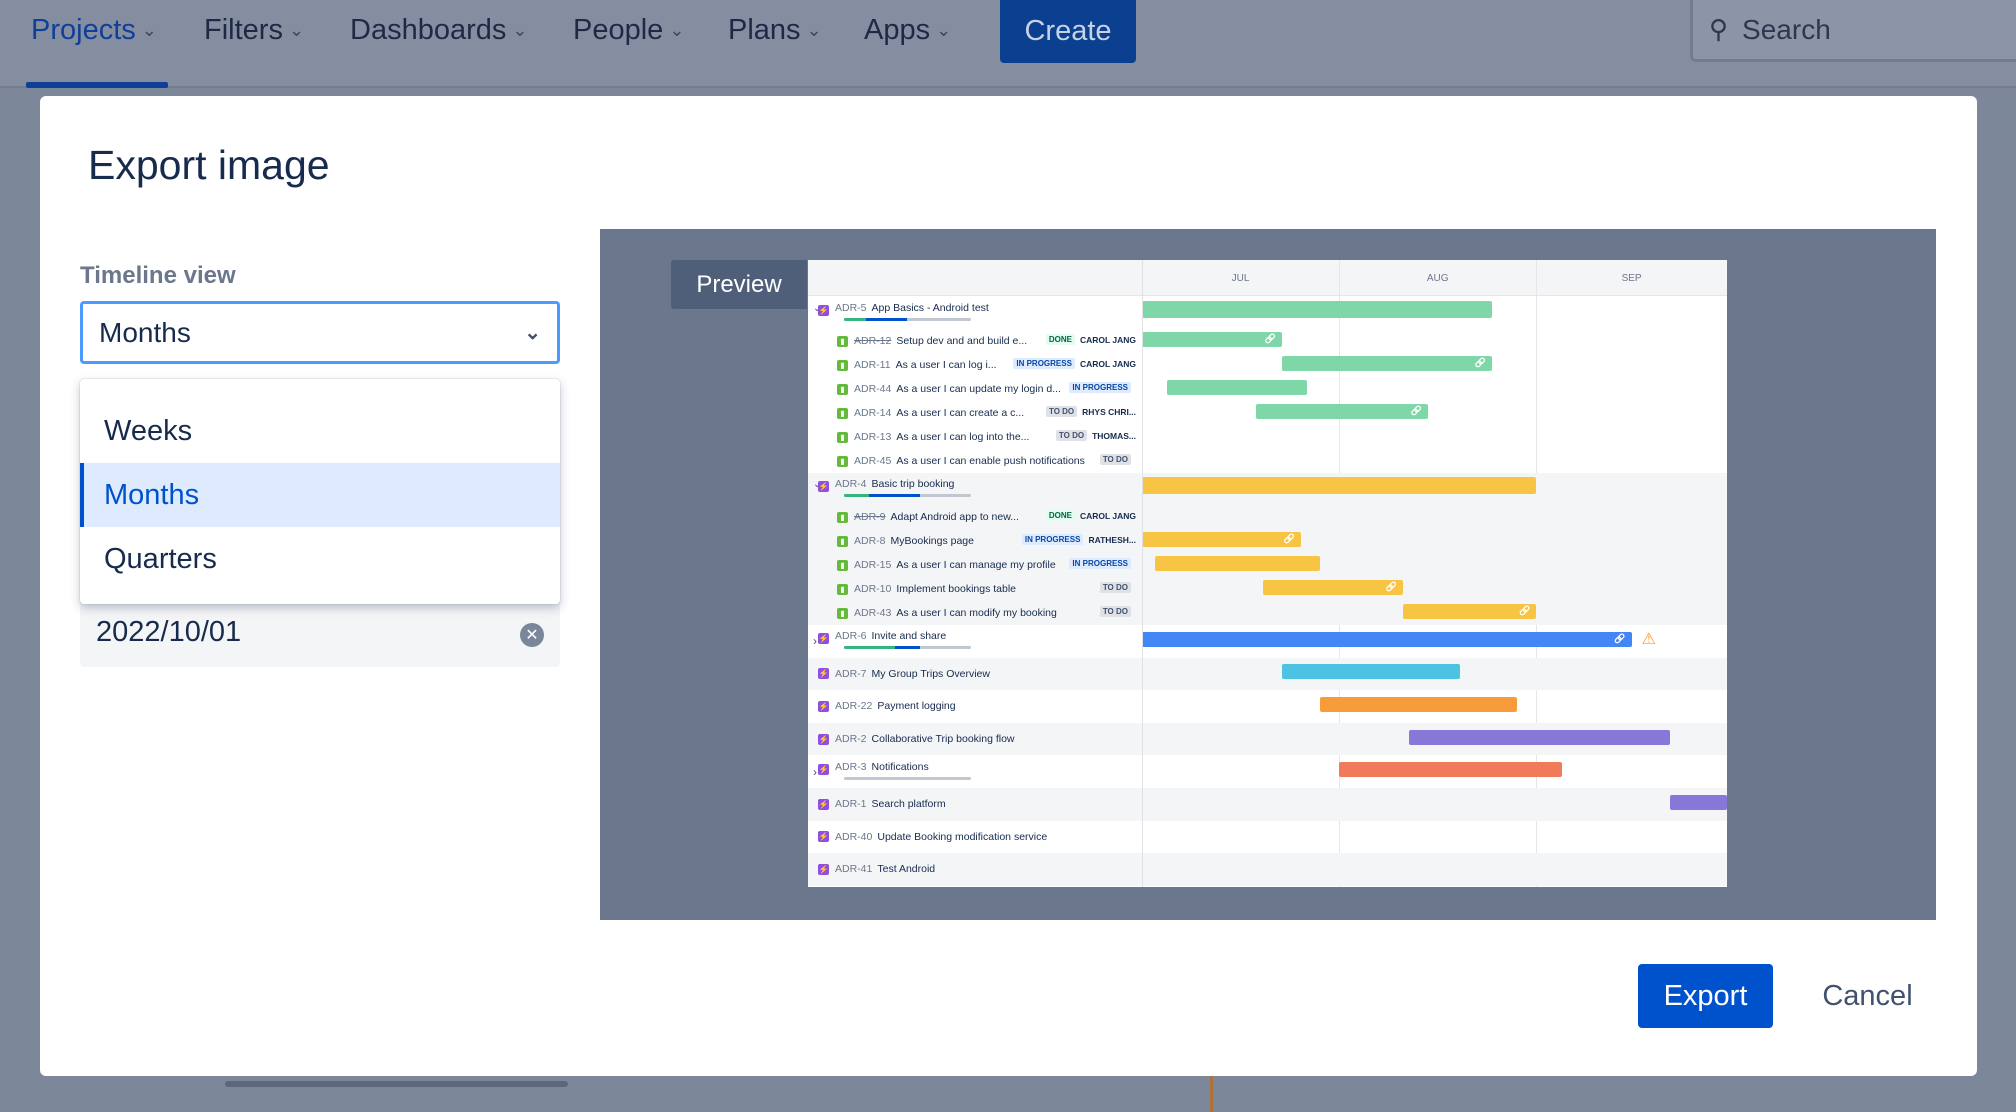 Image resolution: width=2016 pixels, height=1112 pixels. I want to click on issue-title: Invite and share, so click(909, 636).